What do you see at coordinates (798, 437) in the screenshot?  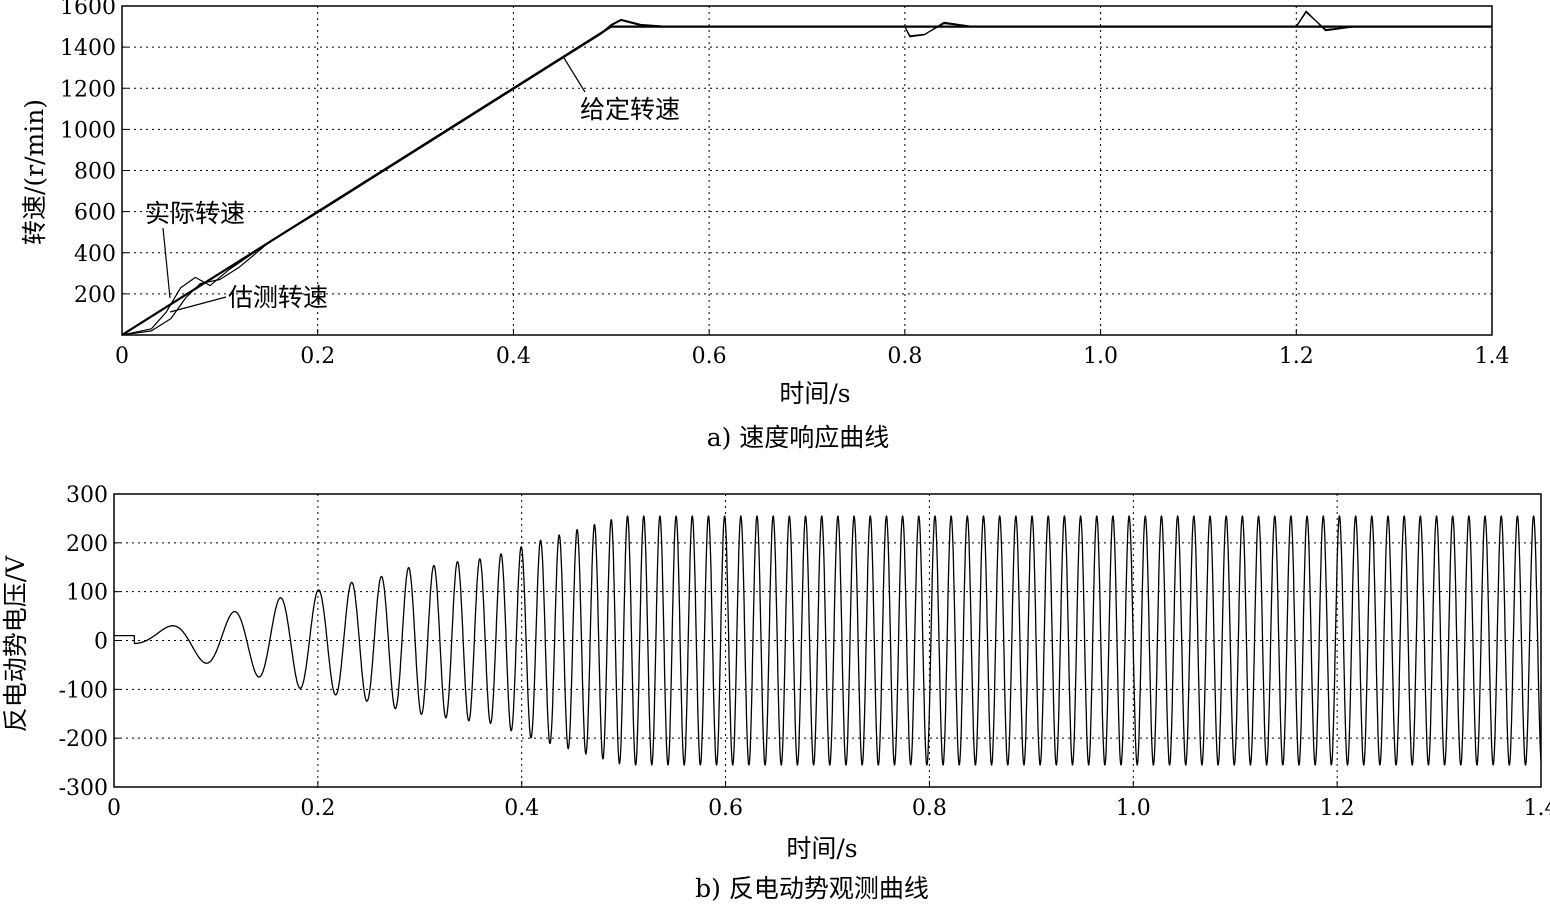 I see `caption-a: a) 速度响应曲线` at bounding box center [798, 437].